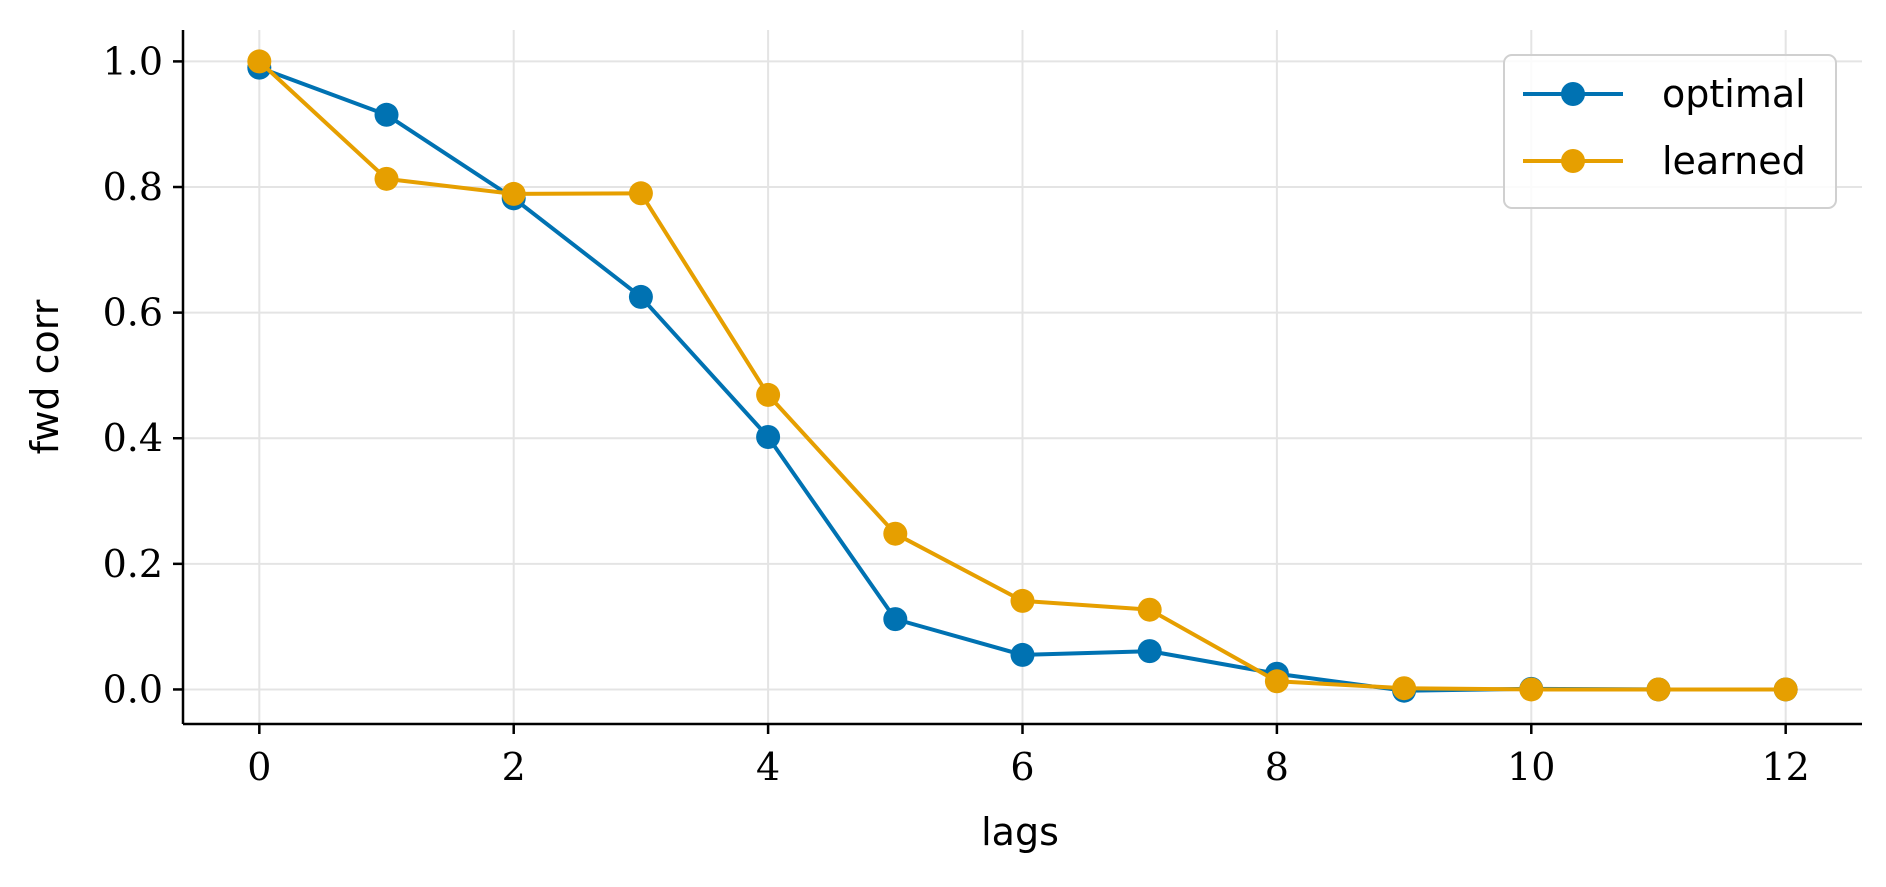 The image size is (1886, 887). What do you see at coordinates (143, 375) in the screenshot?
I see `y-ticks: 0.0 0.2 0.4 0.6 0.8 1.0` at bounding box center [143, 375].